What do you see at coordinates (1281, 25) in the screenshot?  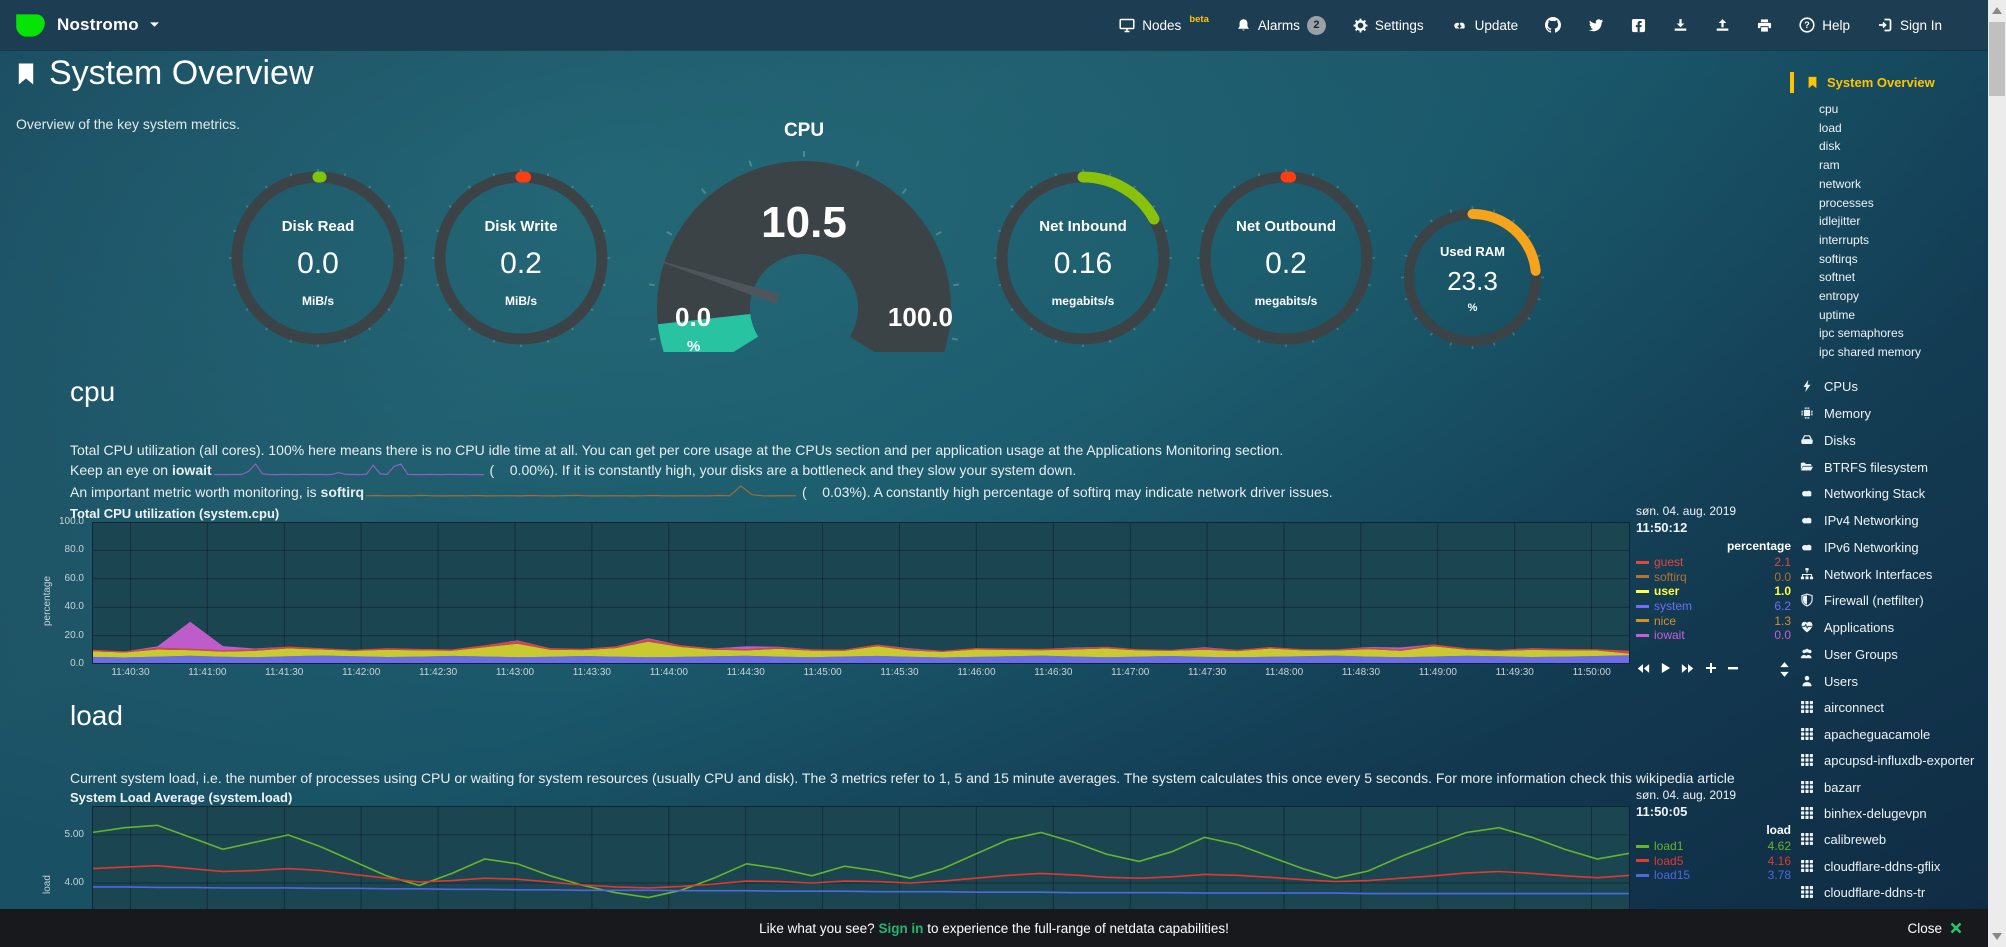 I see `nav-alarms: Alarms 2` at bounding box center [1281, 25].